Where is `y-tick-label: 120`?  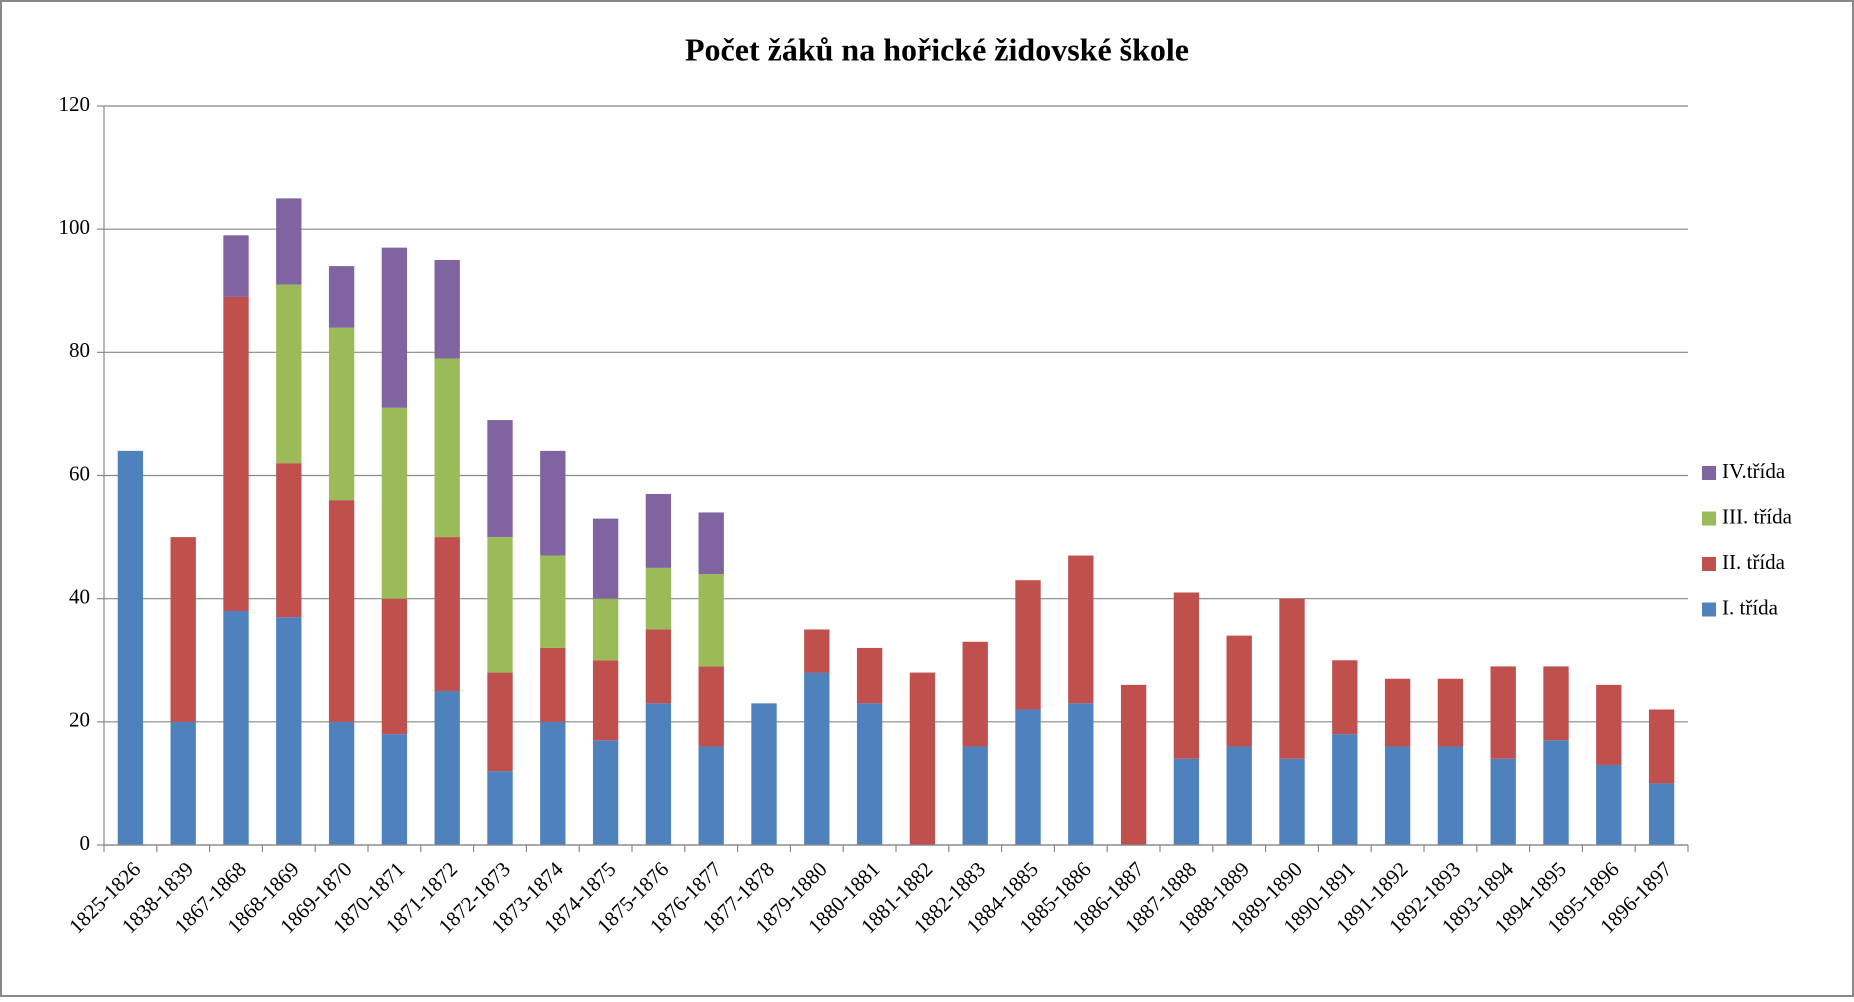
y-tick-label: 120 is located at coordinates (75, 104).